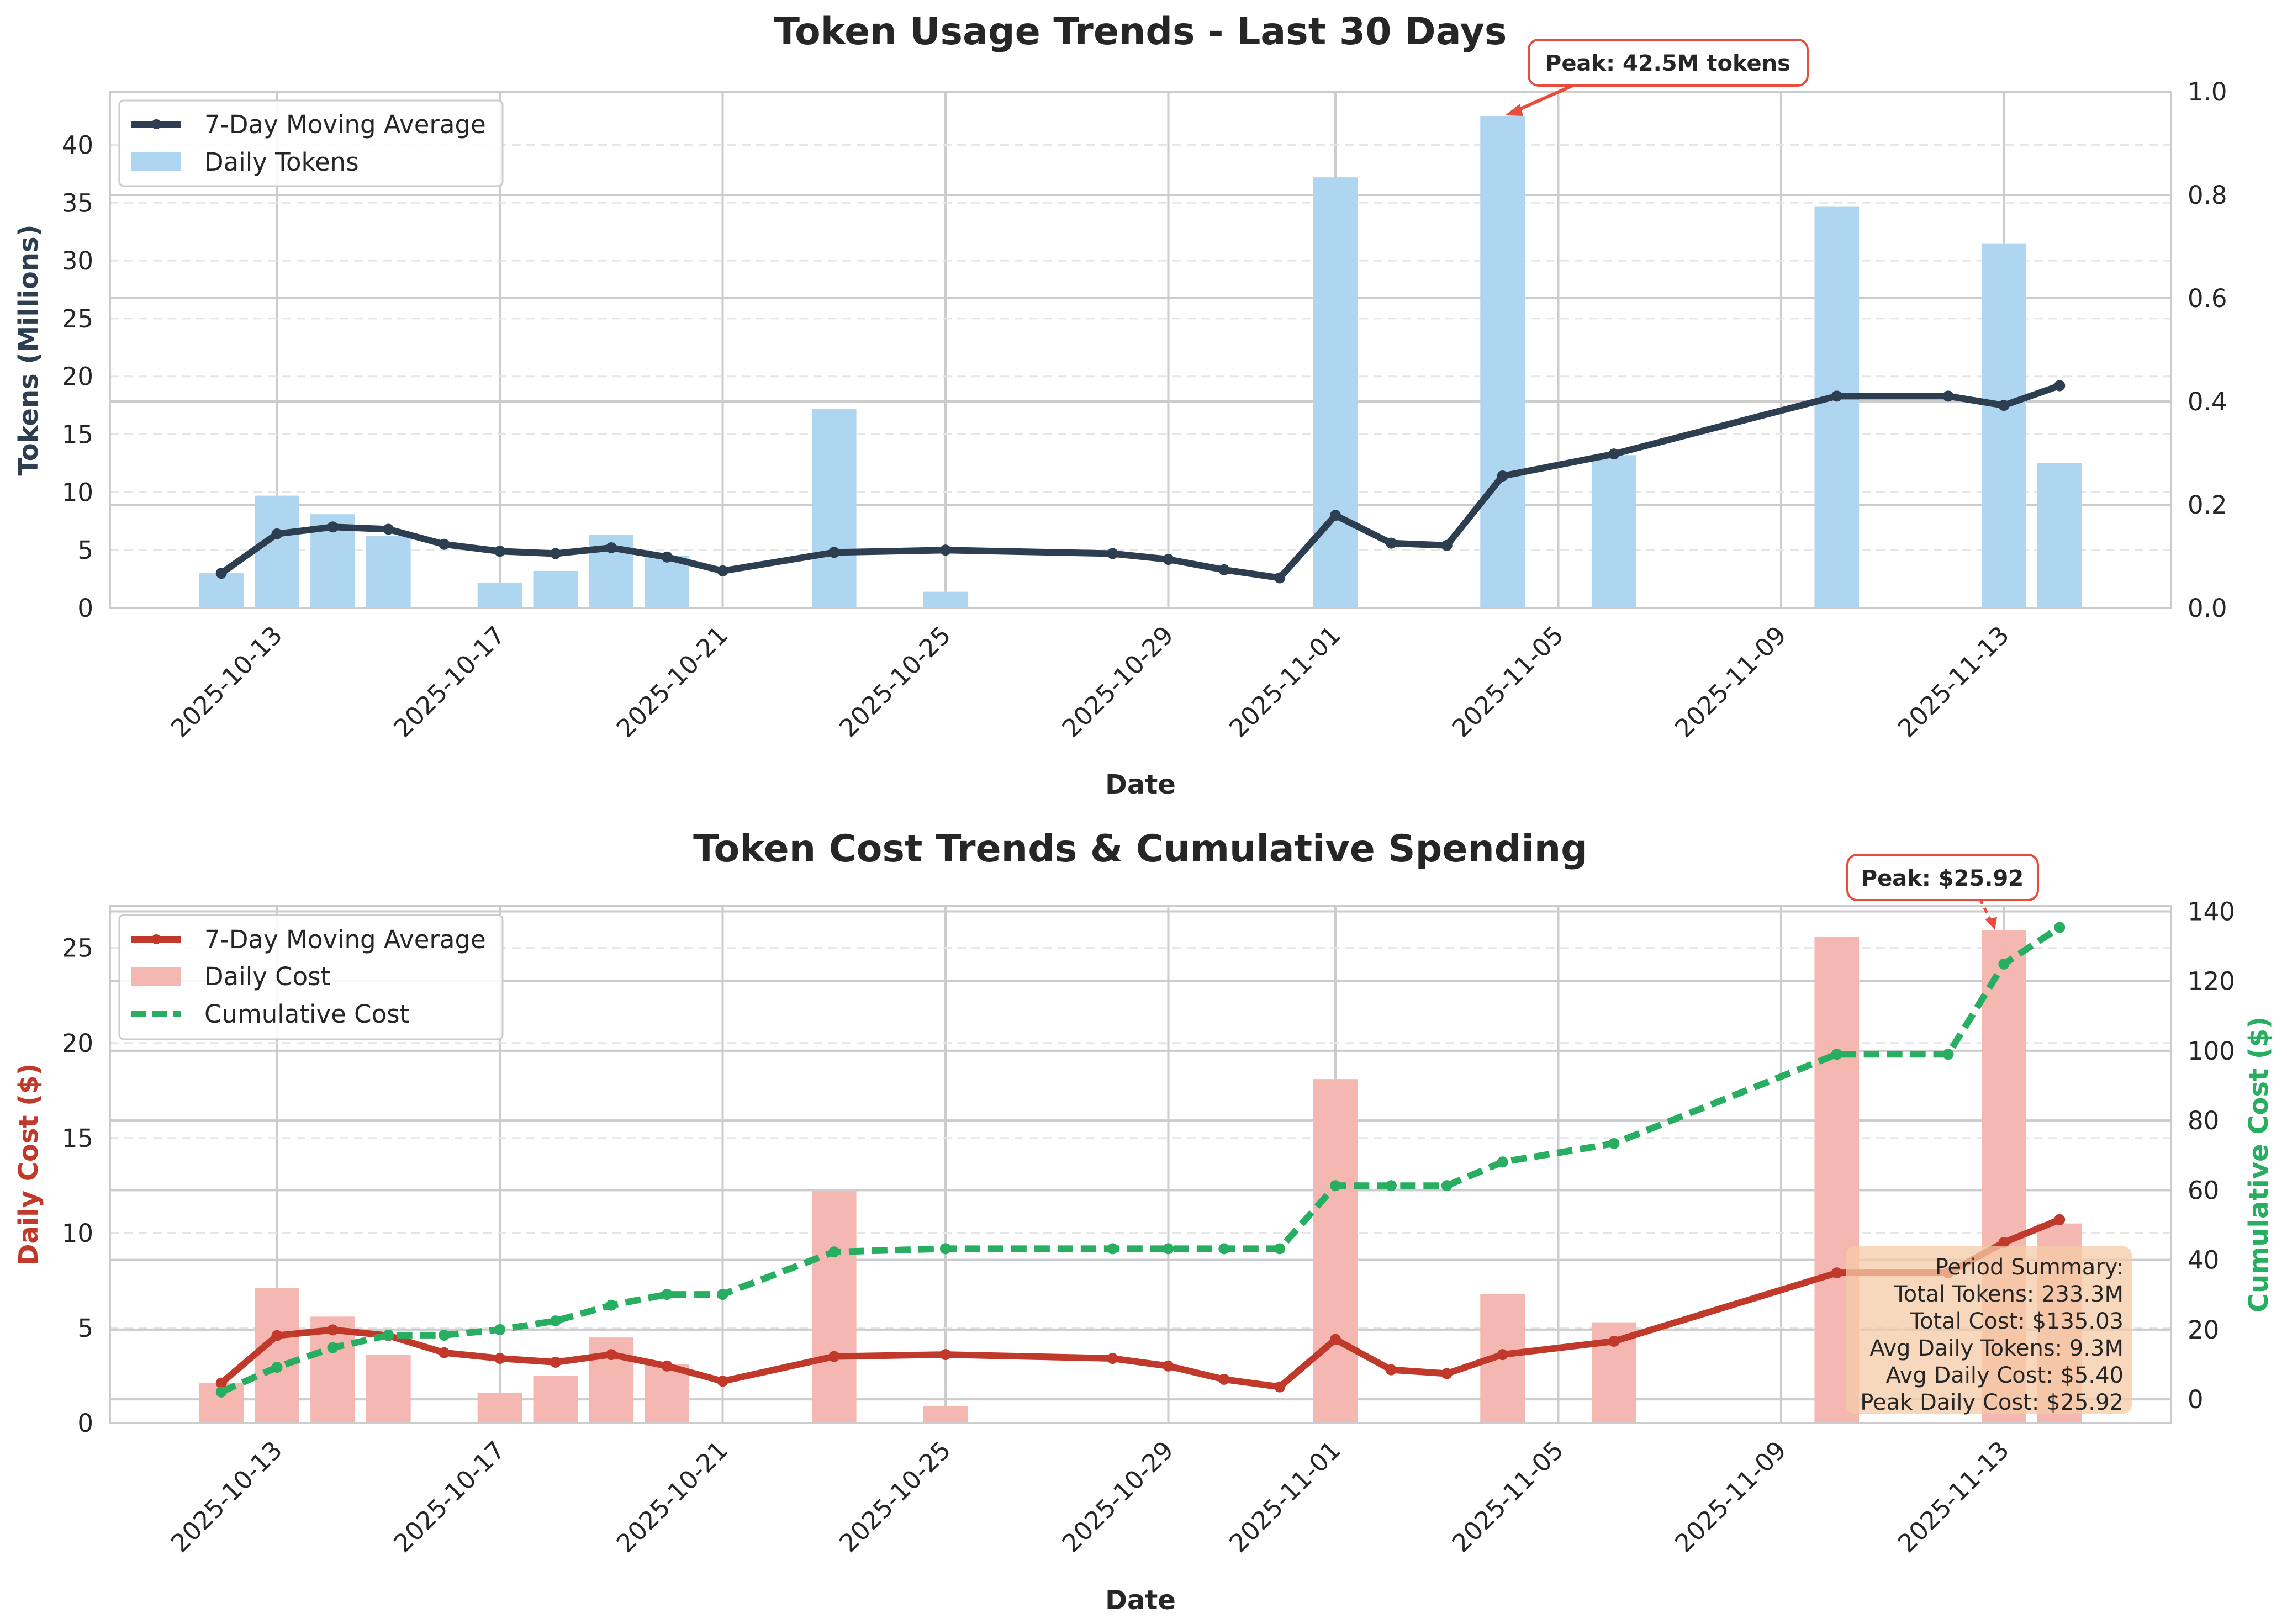  I want to click on y-tick-label: 0, so click(85, 608).